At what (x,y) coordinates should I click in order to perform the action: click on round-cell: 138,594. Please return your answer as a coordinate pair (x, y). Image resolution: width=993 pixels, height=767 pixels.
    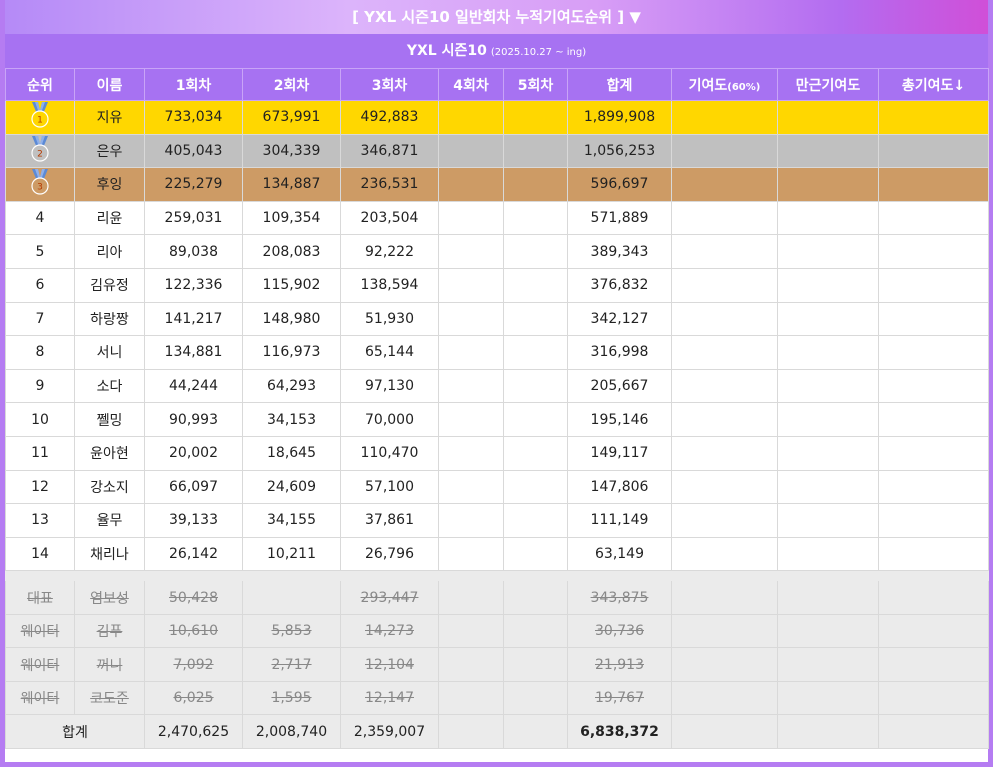
    Looking at the image, I should click on (389, 285).